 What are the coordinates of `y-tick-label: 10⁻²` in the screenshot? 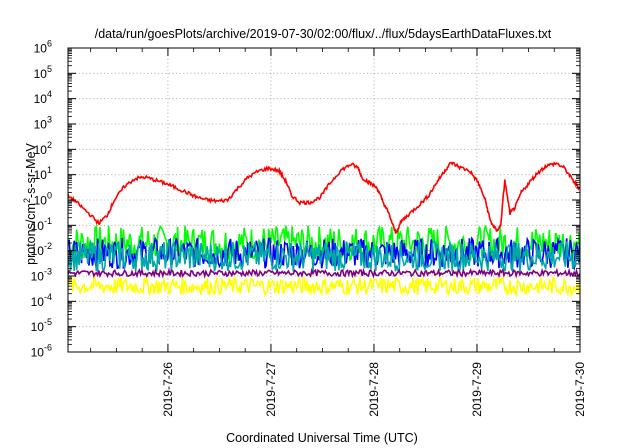 It's located at (41, 249).